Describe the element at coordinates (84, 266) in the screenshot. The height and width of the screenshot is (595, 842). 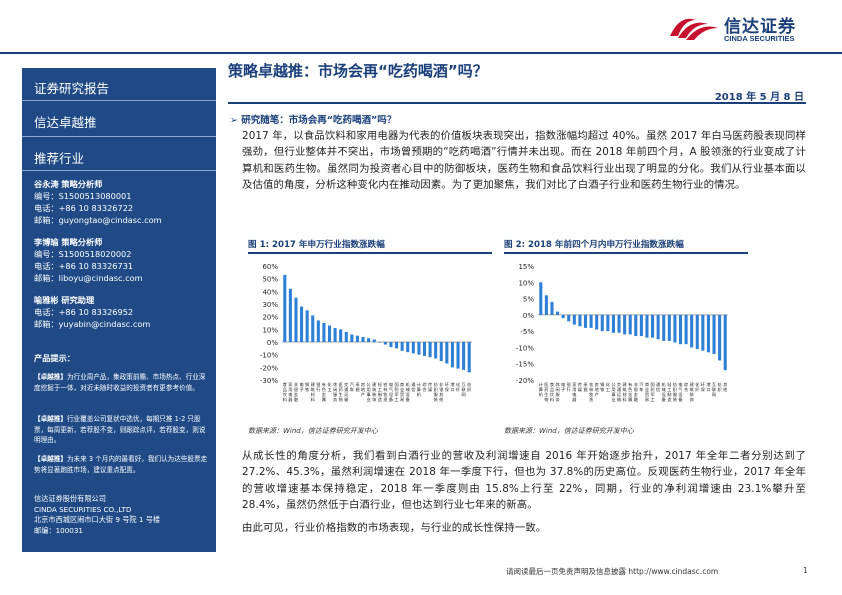
I see `analyst-phone: 电话：+86 10 83326731` at that location.